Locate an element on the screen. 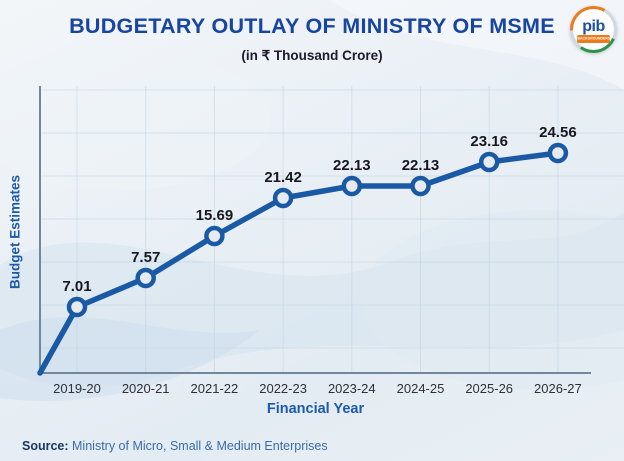  x-tick-label: 2022-23 is located at coordinates (283, 388).